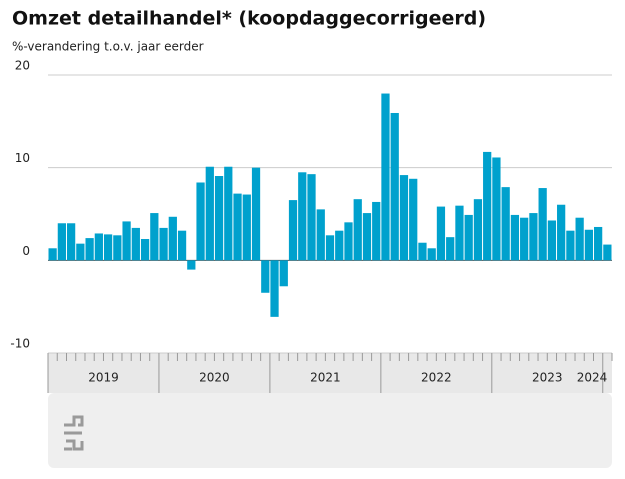 Image resolution: width=625 pixels, height=479 pixels. What do you see at coordinates (330, 430) in the screenshot?
I see `footer-panel` at bounding box center [330, 430].